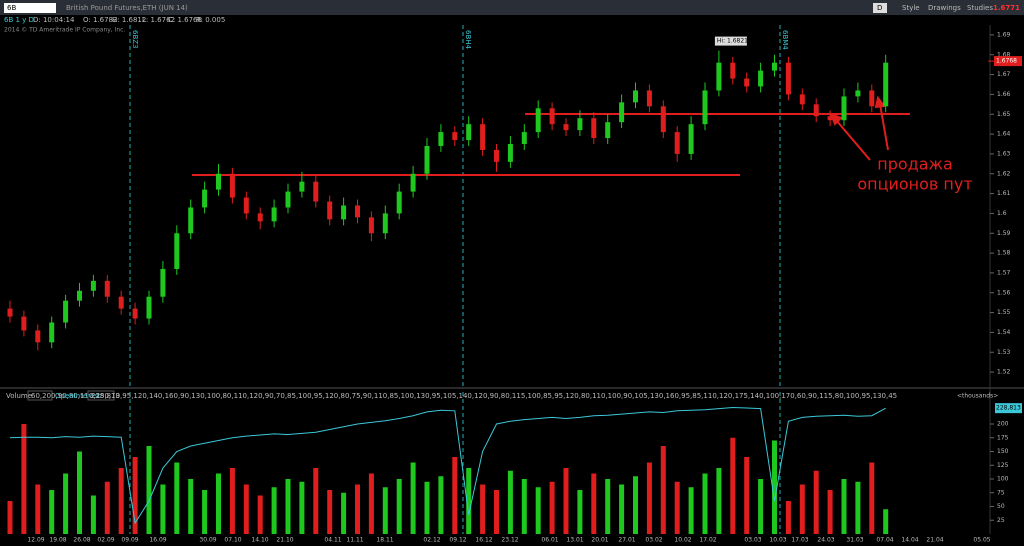 Image resolution: width=1024 pixels, height=546 pixels. What do you see at coordinates (1004, 352) in the screenshot?
I see `y-tick-label: 1.53` at bounding box center [1004, 352].